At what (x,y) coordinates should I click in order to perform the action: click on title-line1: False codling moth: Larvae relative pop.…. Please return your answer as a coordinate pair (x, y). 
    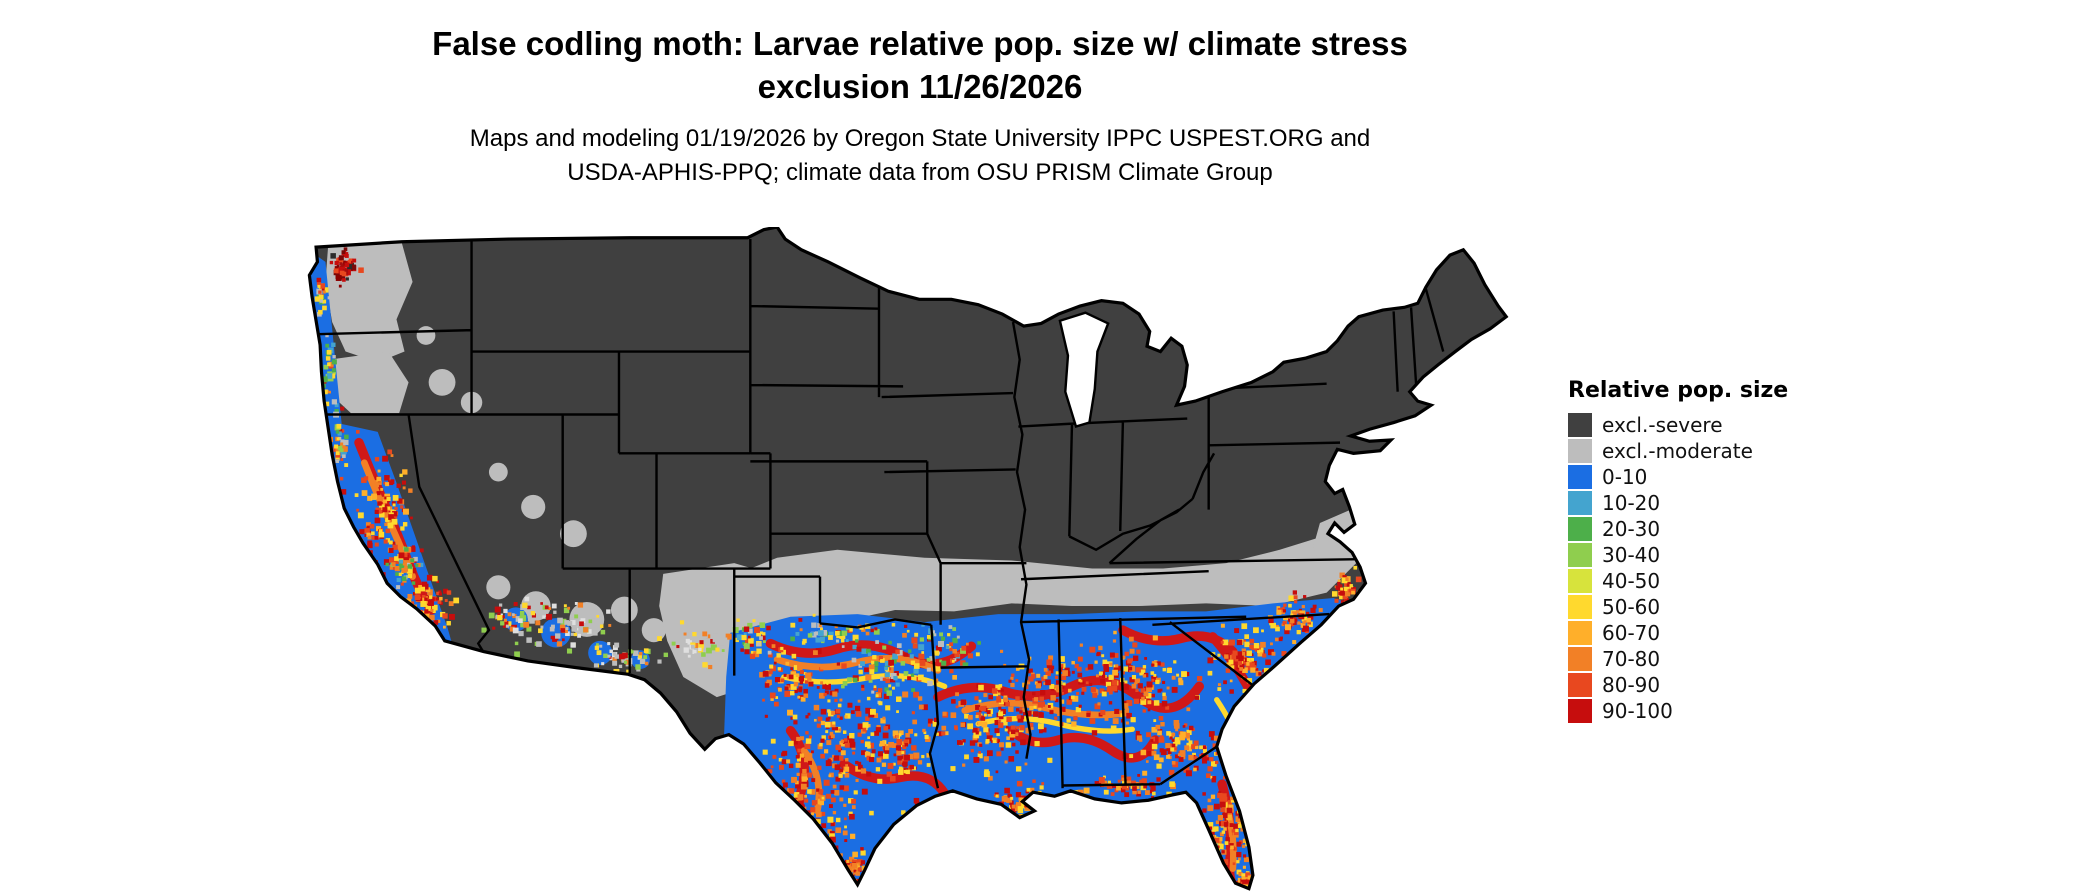
    Looking at the image, I should click on (920, 43).